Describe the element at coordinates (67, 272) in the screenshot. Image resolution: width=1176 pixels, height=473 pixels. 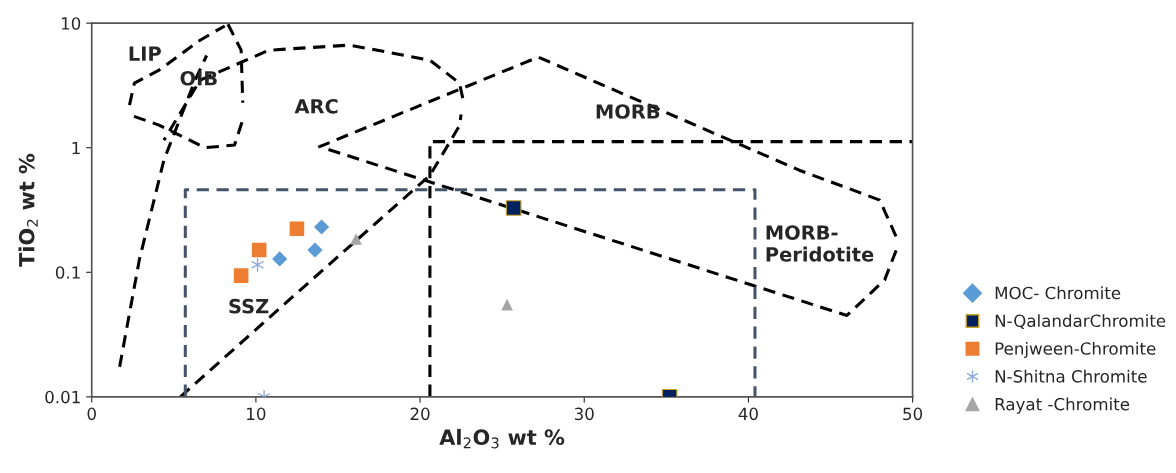
I see `y-tick-label: 0.1` at that location.